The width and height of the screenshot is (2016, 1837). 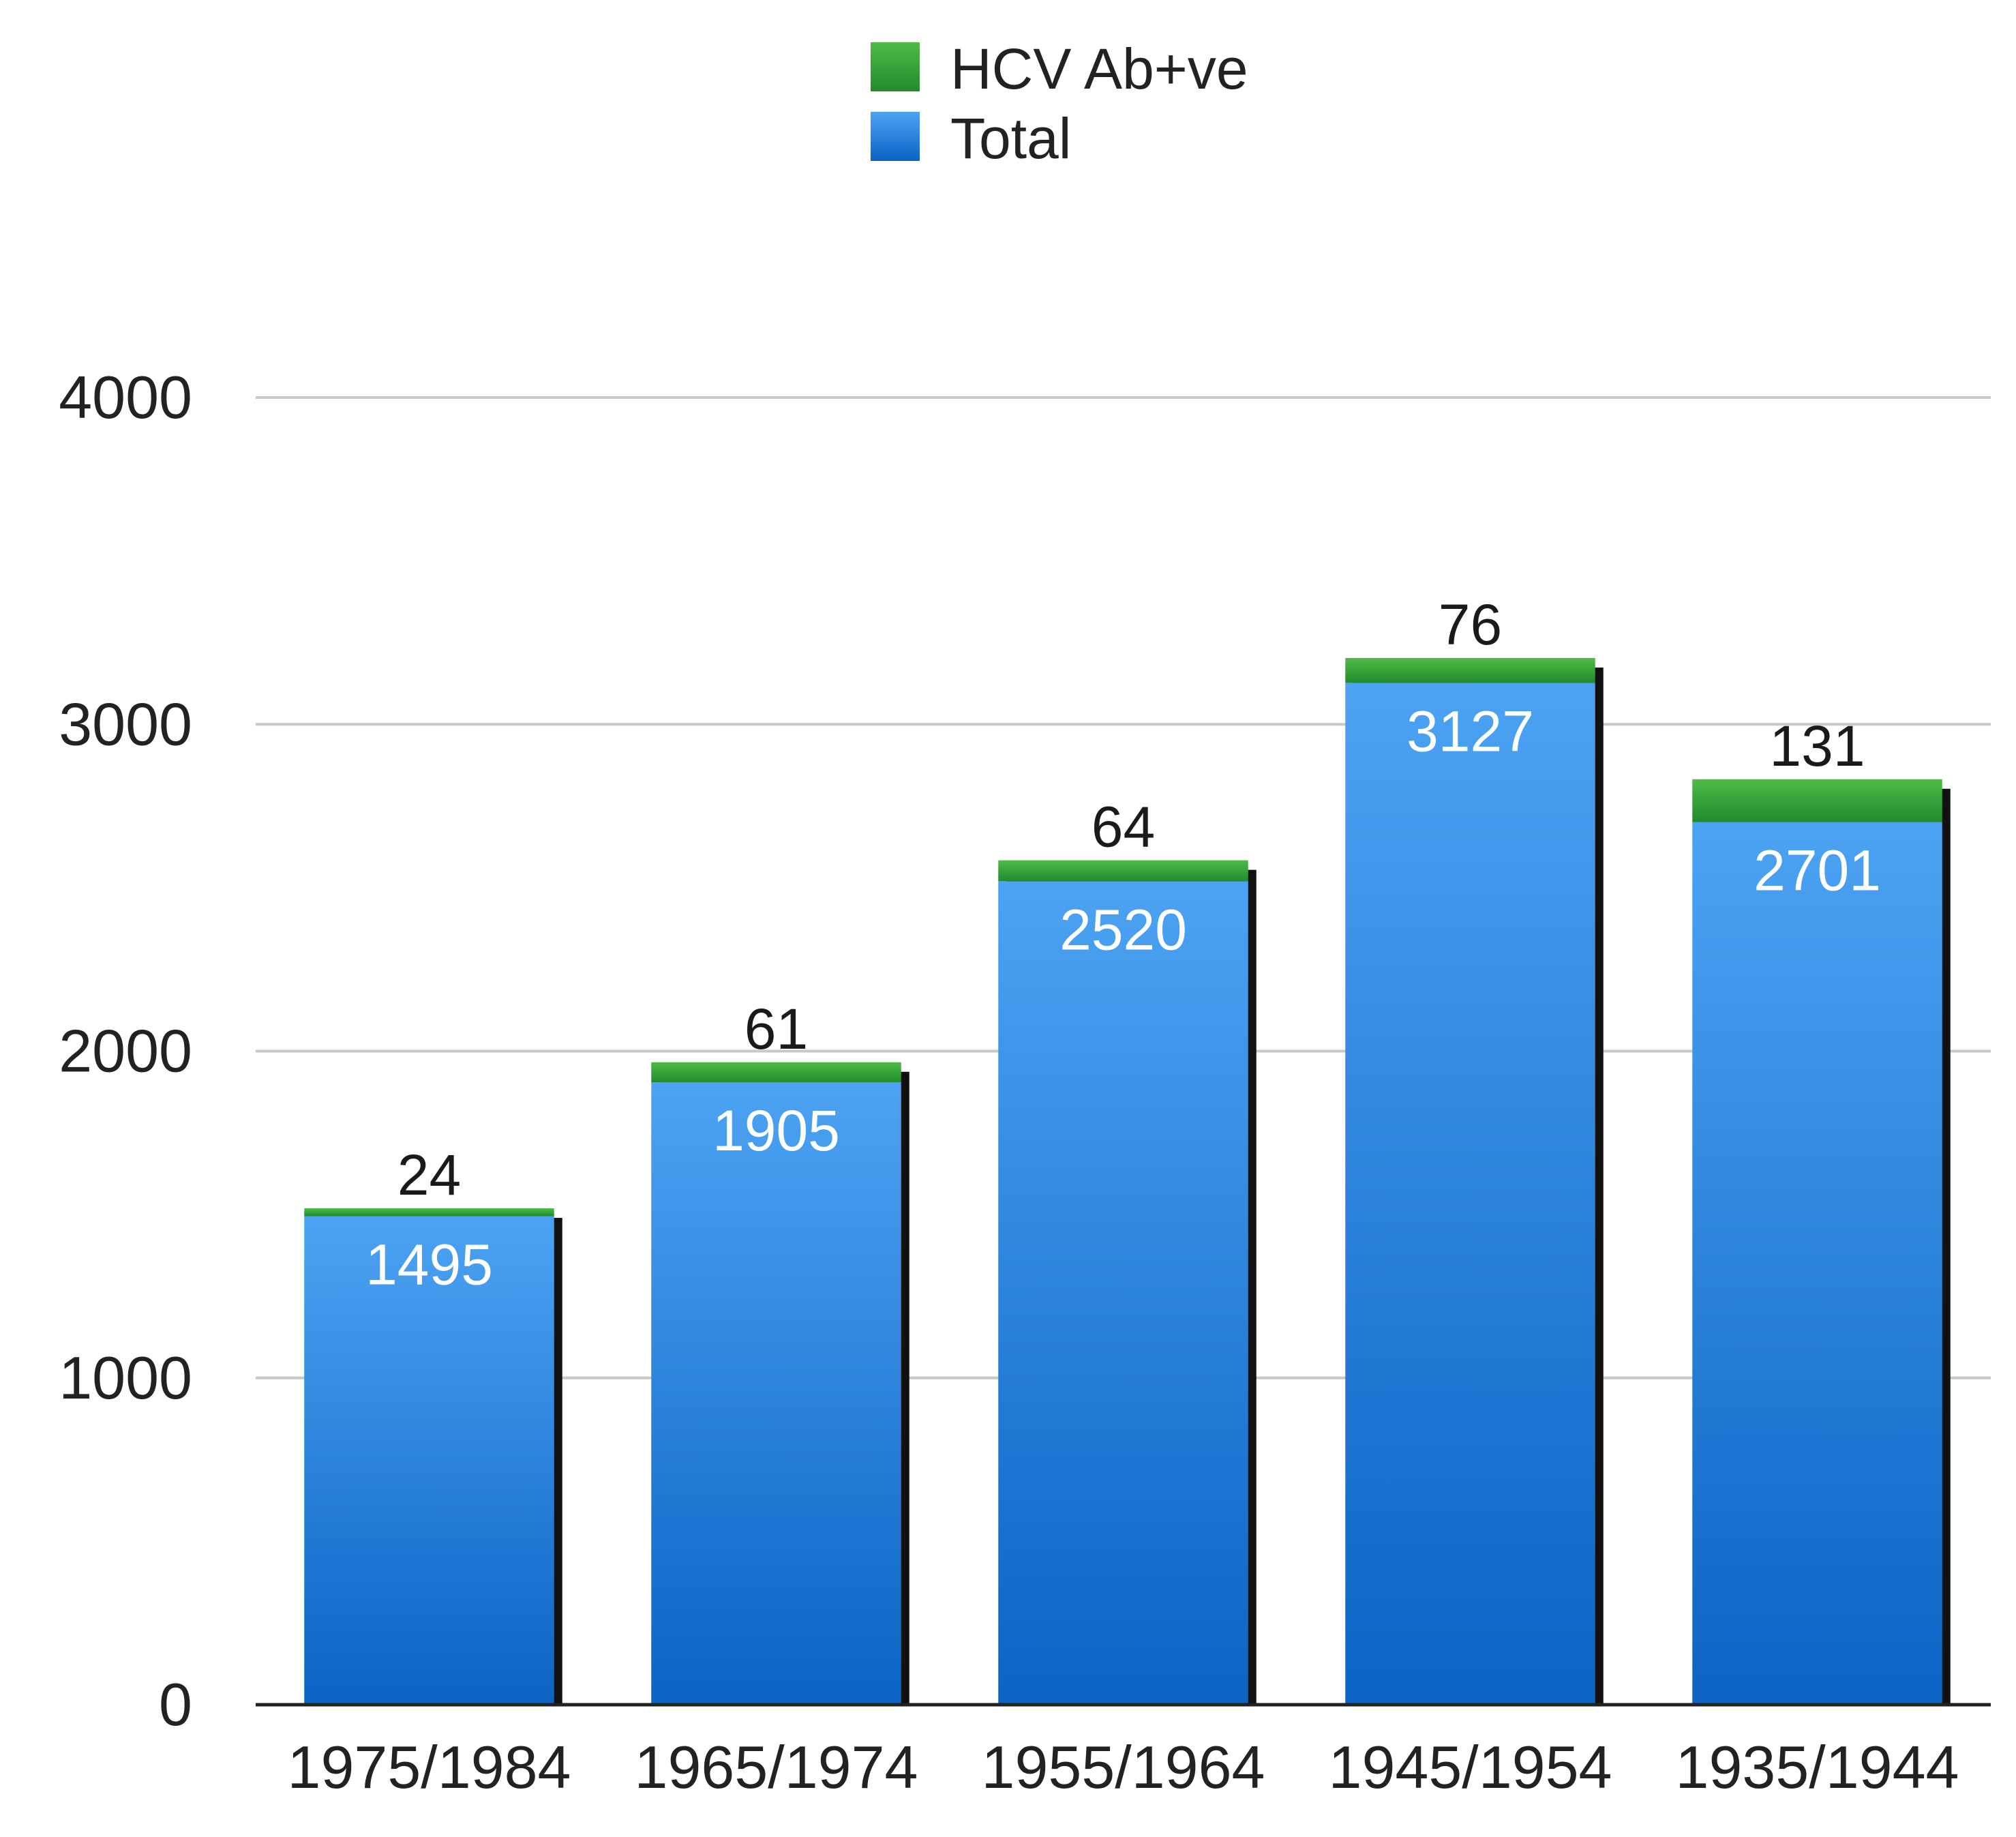 What do you see at coordinates (1817, 746) in the screenshot?
I see `data-label-hcv: 131` at bounding box center [1817, 746].